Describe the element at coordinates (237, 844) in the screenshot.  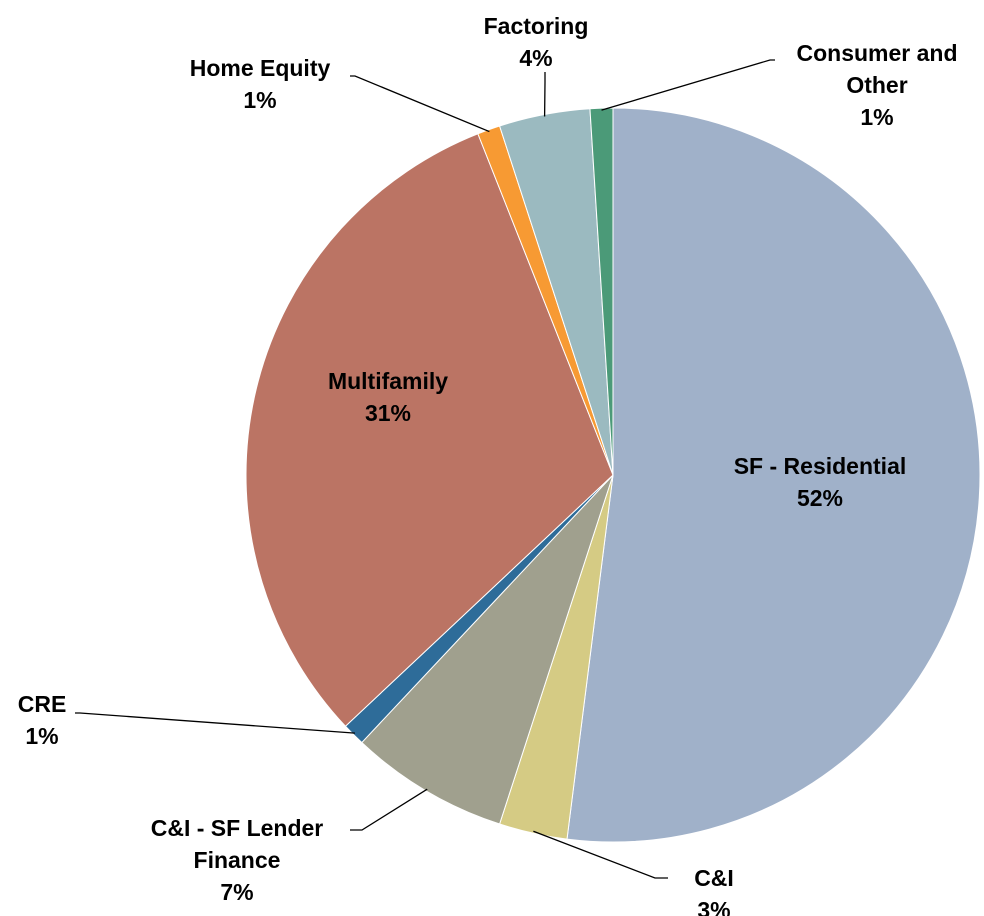
I see `slice-label: C&I - SF Lender Finance` at that location.